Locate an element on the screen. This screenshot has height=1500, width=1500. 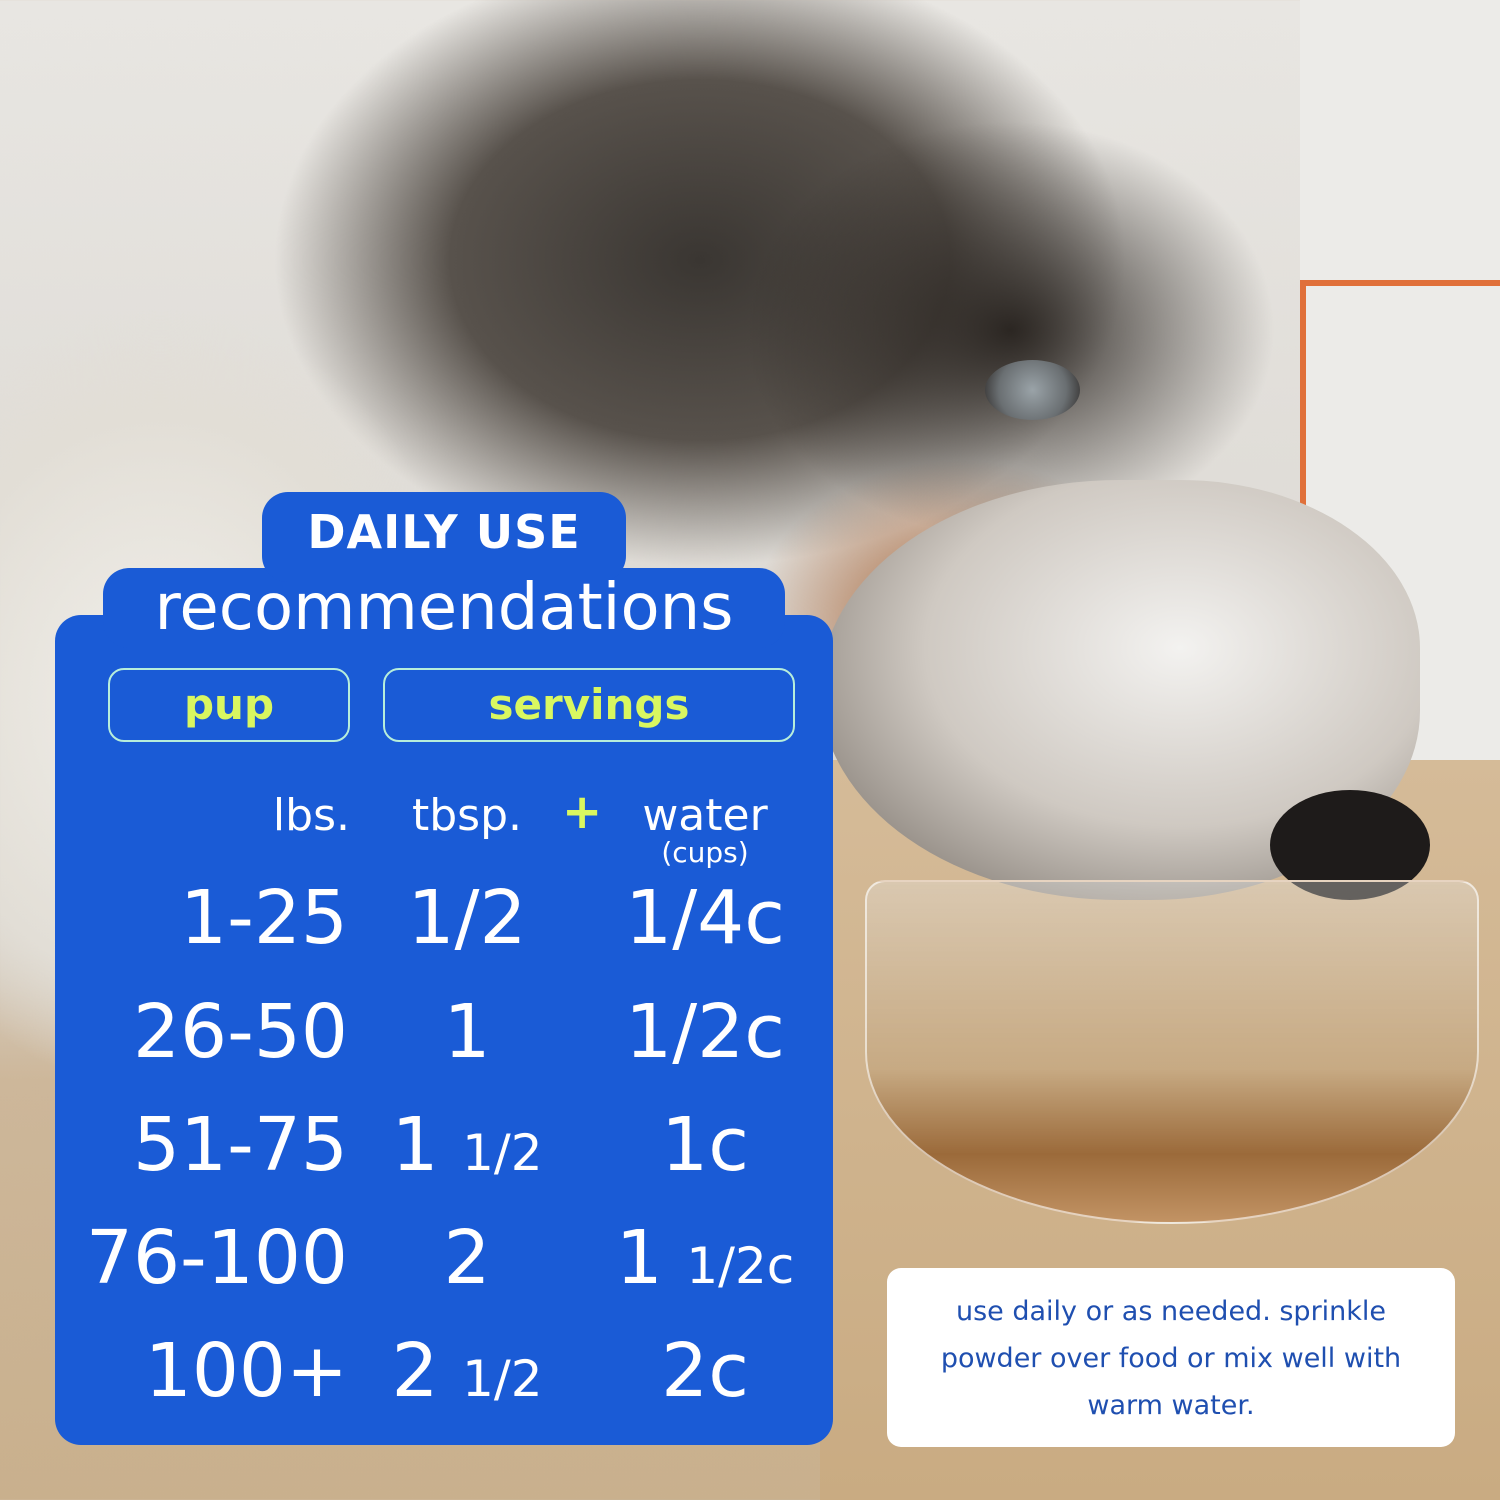
water-column-header: water is located at coordinates (705, 815).